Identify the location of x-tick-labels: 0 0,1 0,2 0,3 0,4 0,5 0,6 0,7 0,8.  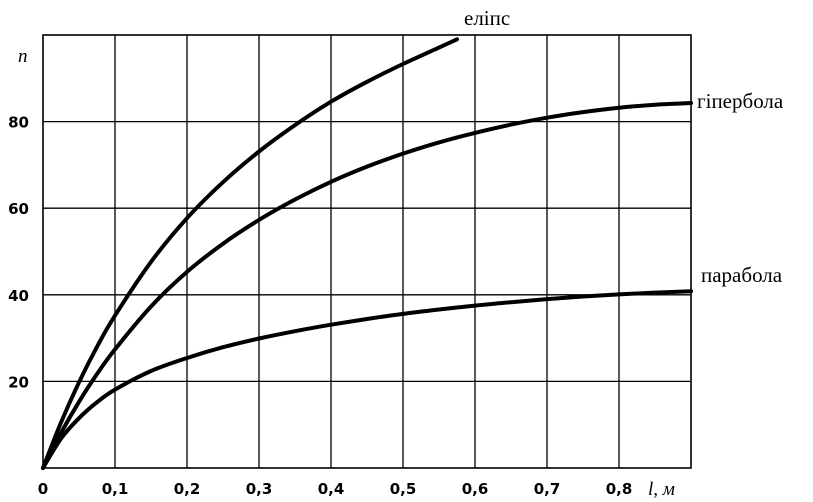
(335, 489).